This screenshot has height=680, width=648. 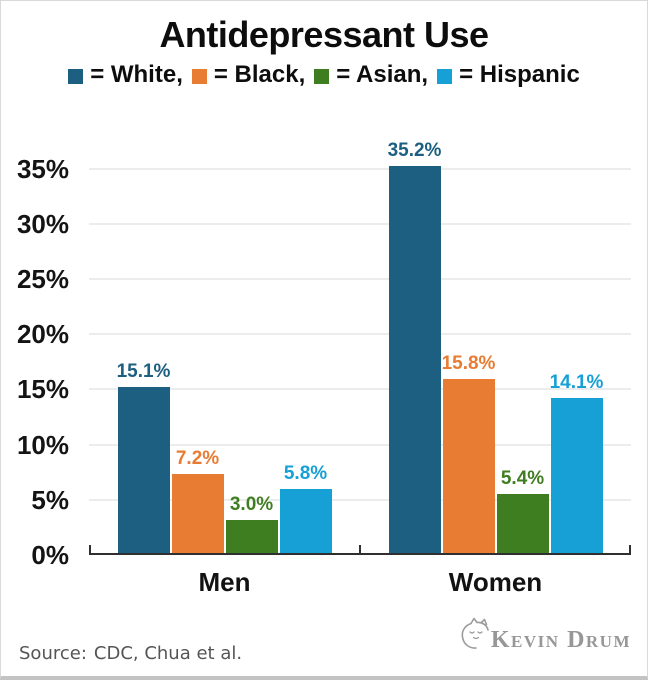 I want to click on bar-column-asian-women: 5.4%, so click(x=522, y=341).